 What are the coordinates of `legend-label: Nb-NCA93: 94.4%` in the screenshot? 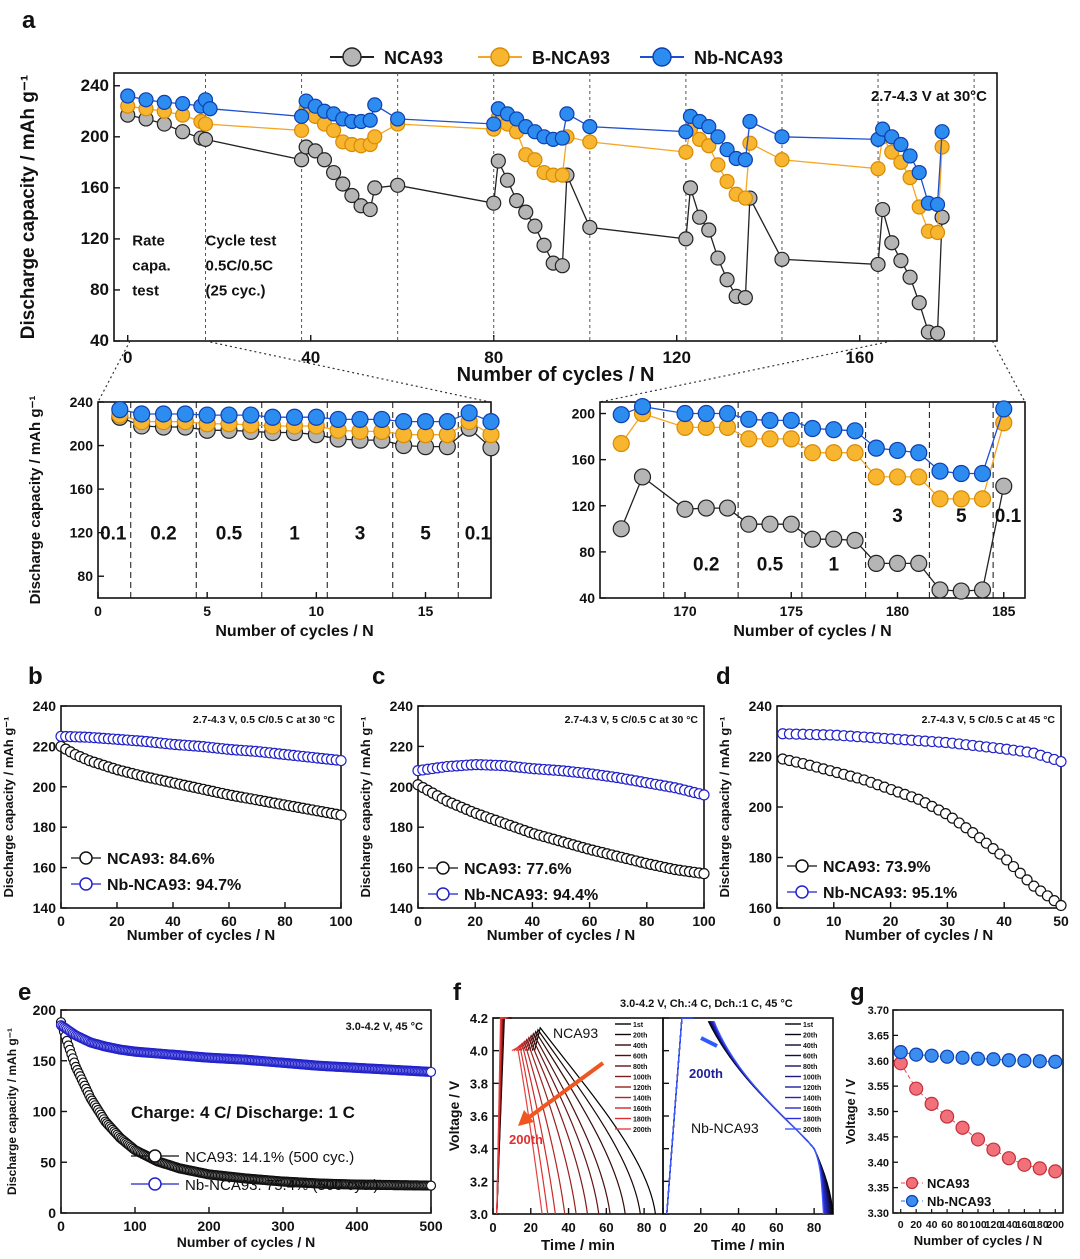 It's located at (531, 895).